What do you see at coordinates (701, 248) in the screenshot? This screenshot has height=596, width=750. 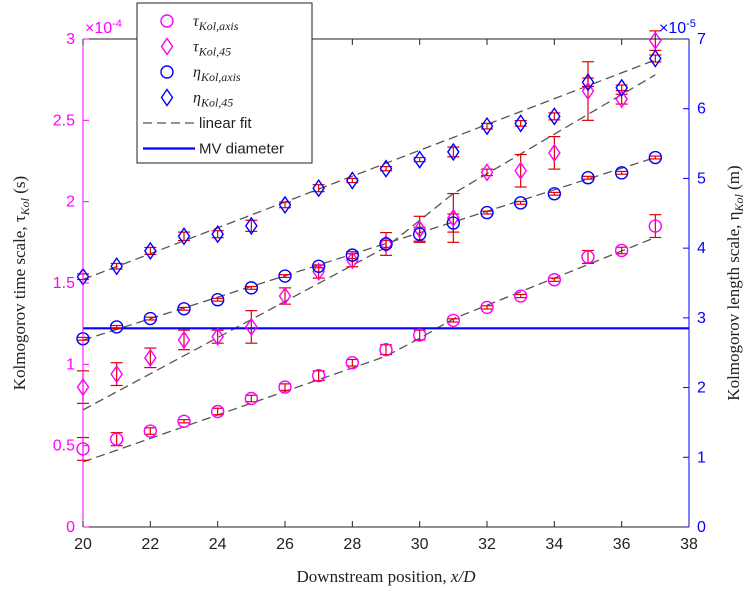 I see `right-y-tick-label: 4` at bounding box center [701, 248].